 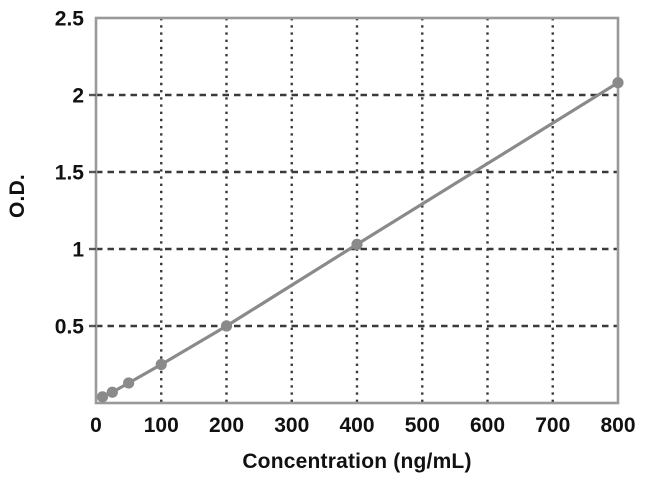 I want to click on y-axis-label: O.D., so click(x=17, y=196).